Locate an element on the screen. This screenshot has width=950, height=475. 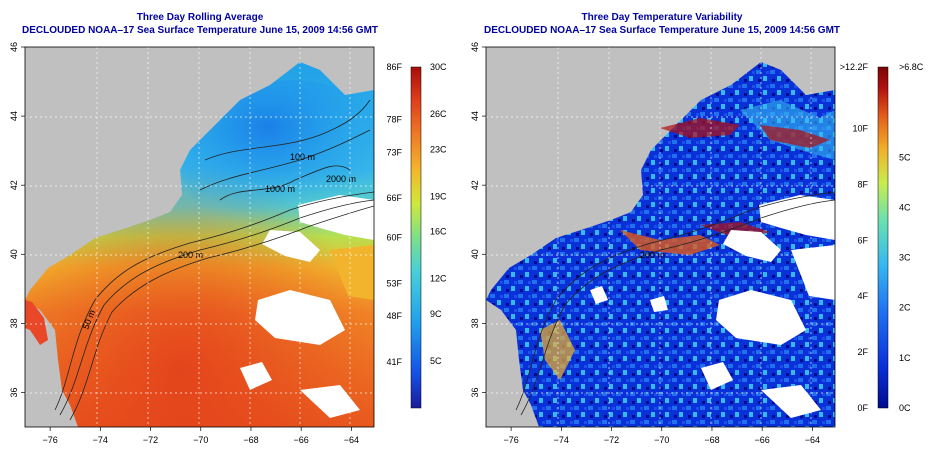
left-colorbar-c-label: 26C is located at coordinates (438, 114).